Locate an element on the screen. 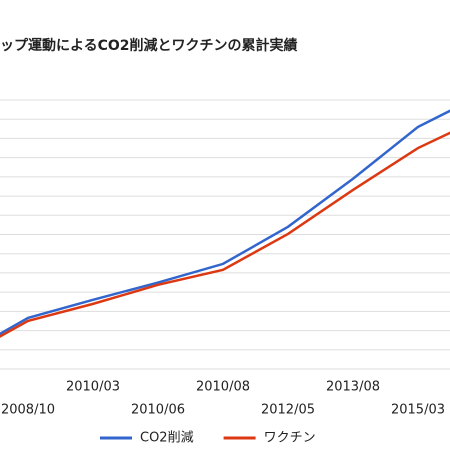 Image resolution: width=450 pixels, height=450 pixels. x-tick-label: 2010/08 is located at coordinates (223, 387).